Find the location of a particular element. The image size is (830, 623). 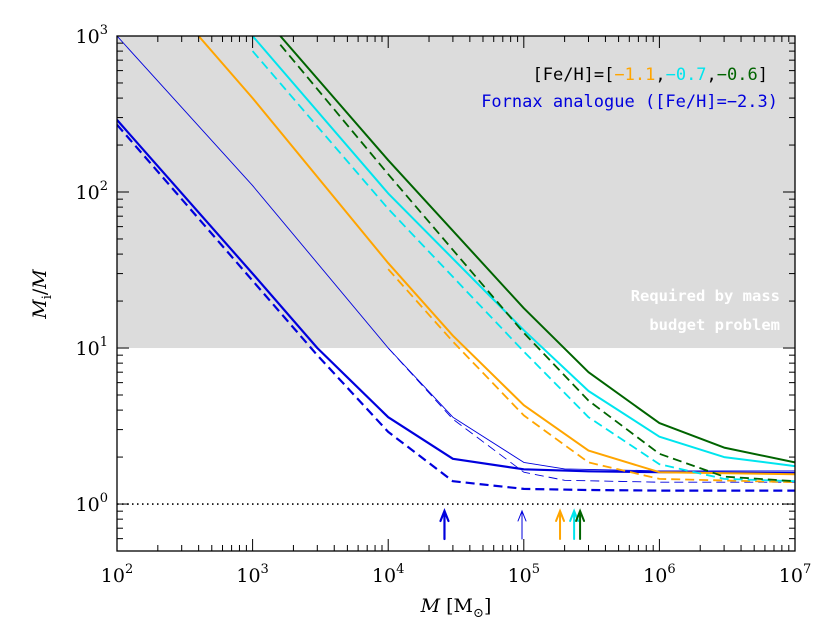

shaded-region-label-2: budget problem is located at coordinates (714, 325).